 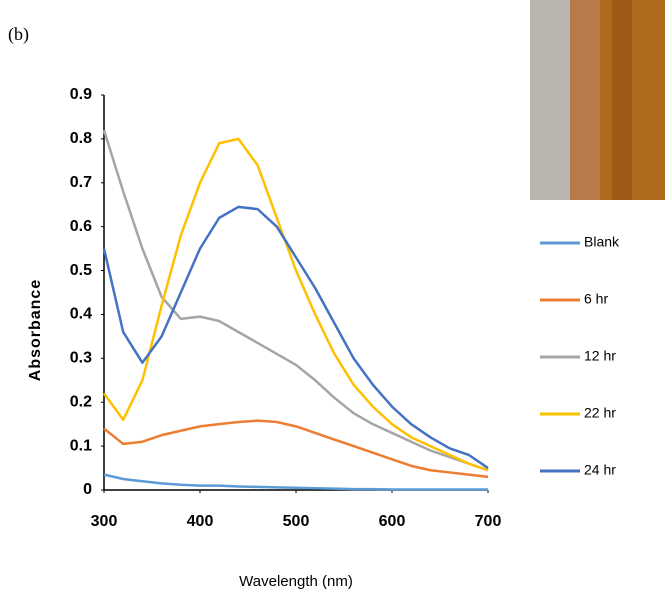 What do you see at coordinates (81, 182) in the screenshot?
I see `y-tick-label: 0.7` at bounding box center [81, 182].